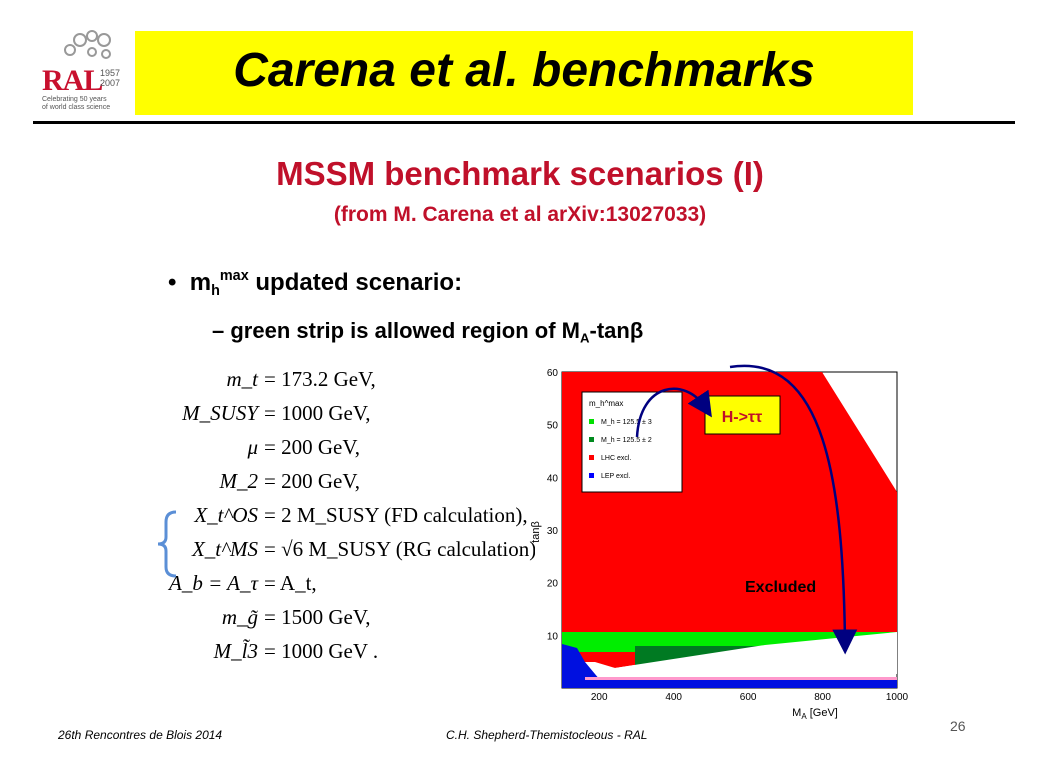 The height and width of the screenshot is (760, 1040). What do you see at coordinates (553, 531) in the screenshot?
I see `y-tick-label: 30` at bounding box center [553, 531].